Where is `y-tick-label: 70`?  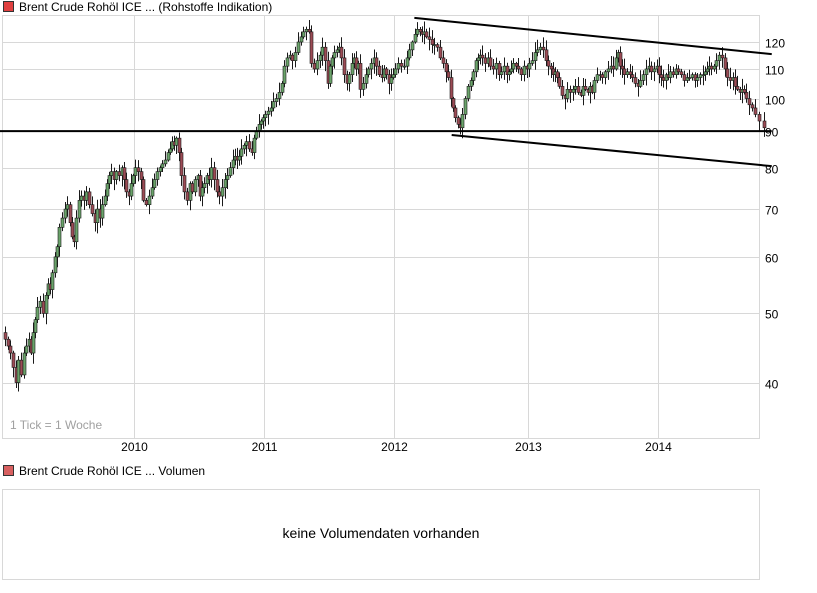 y-tick-label: 70 is located at coordinates (772, 211).